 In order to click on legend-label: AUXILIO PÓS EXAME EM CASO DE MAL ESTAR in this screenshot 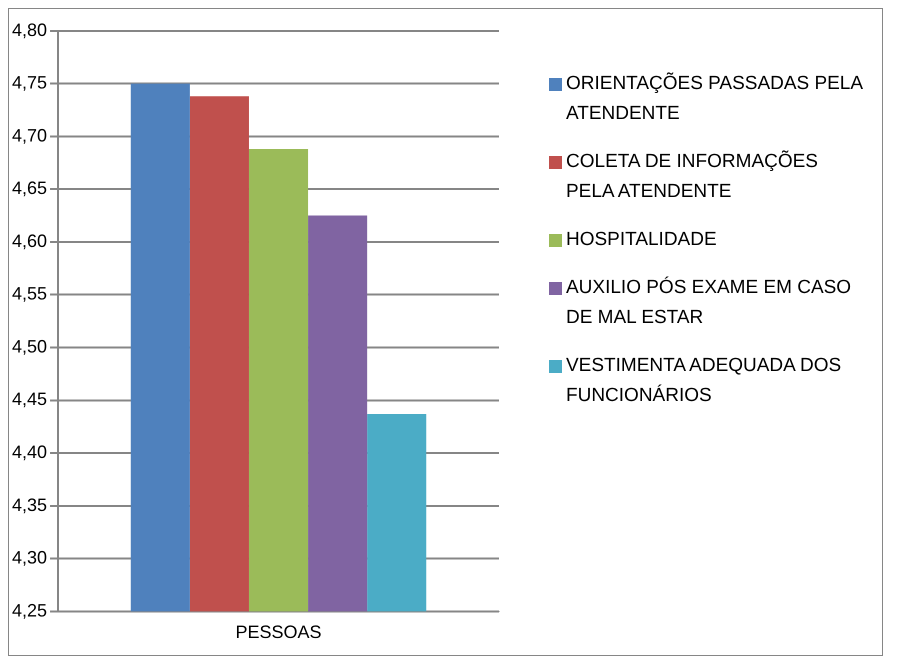, I will do `click(709, 303)`.